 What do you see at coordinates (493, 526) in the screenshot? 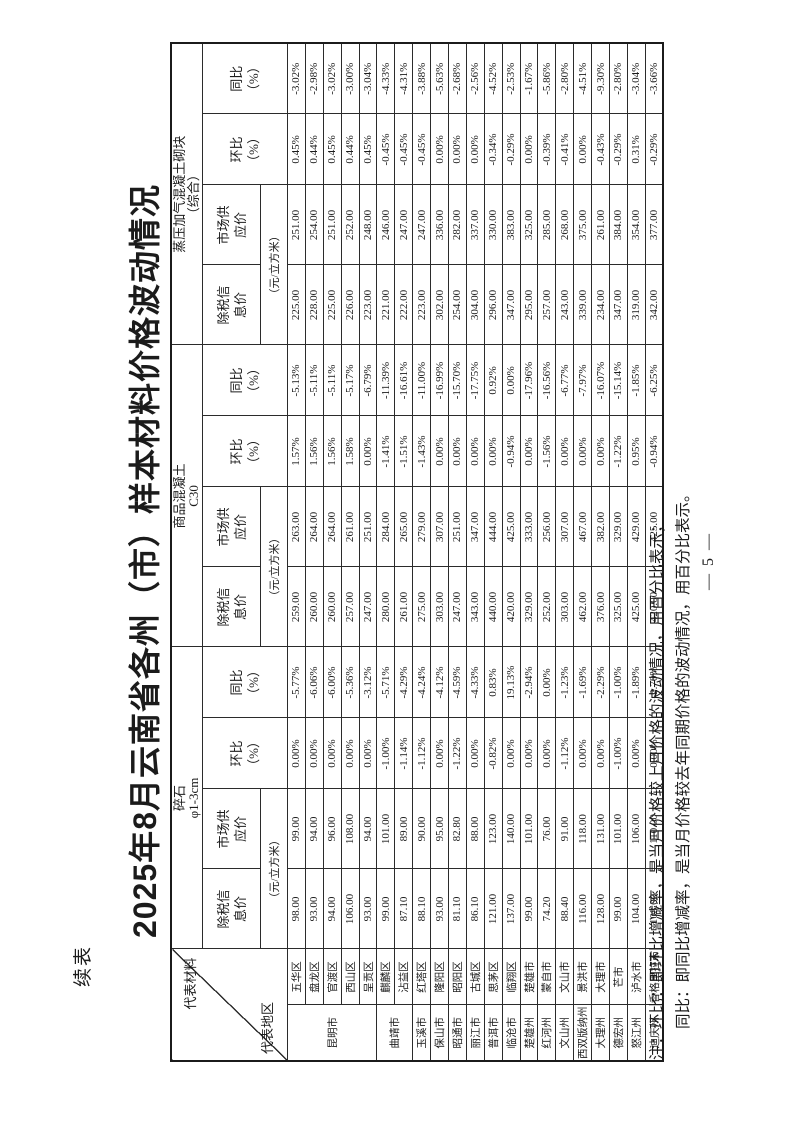
I see `value-cell: 444.00` at bounding box center [493, 526].